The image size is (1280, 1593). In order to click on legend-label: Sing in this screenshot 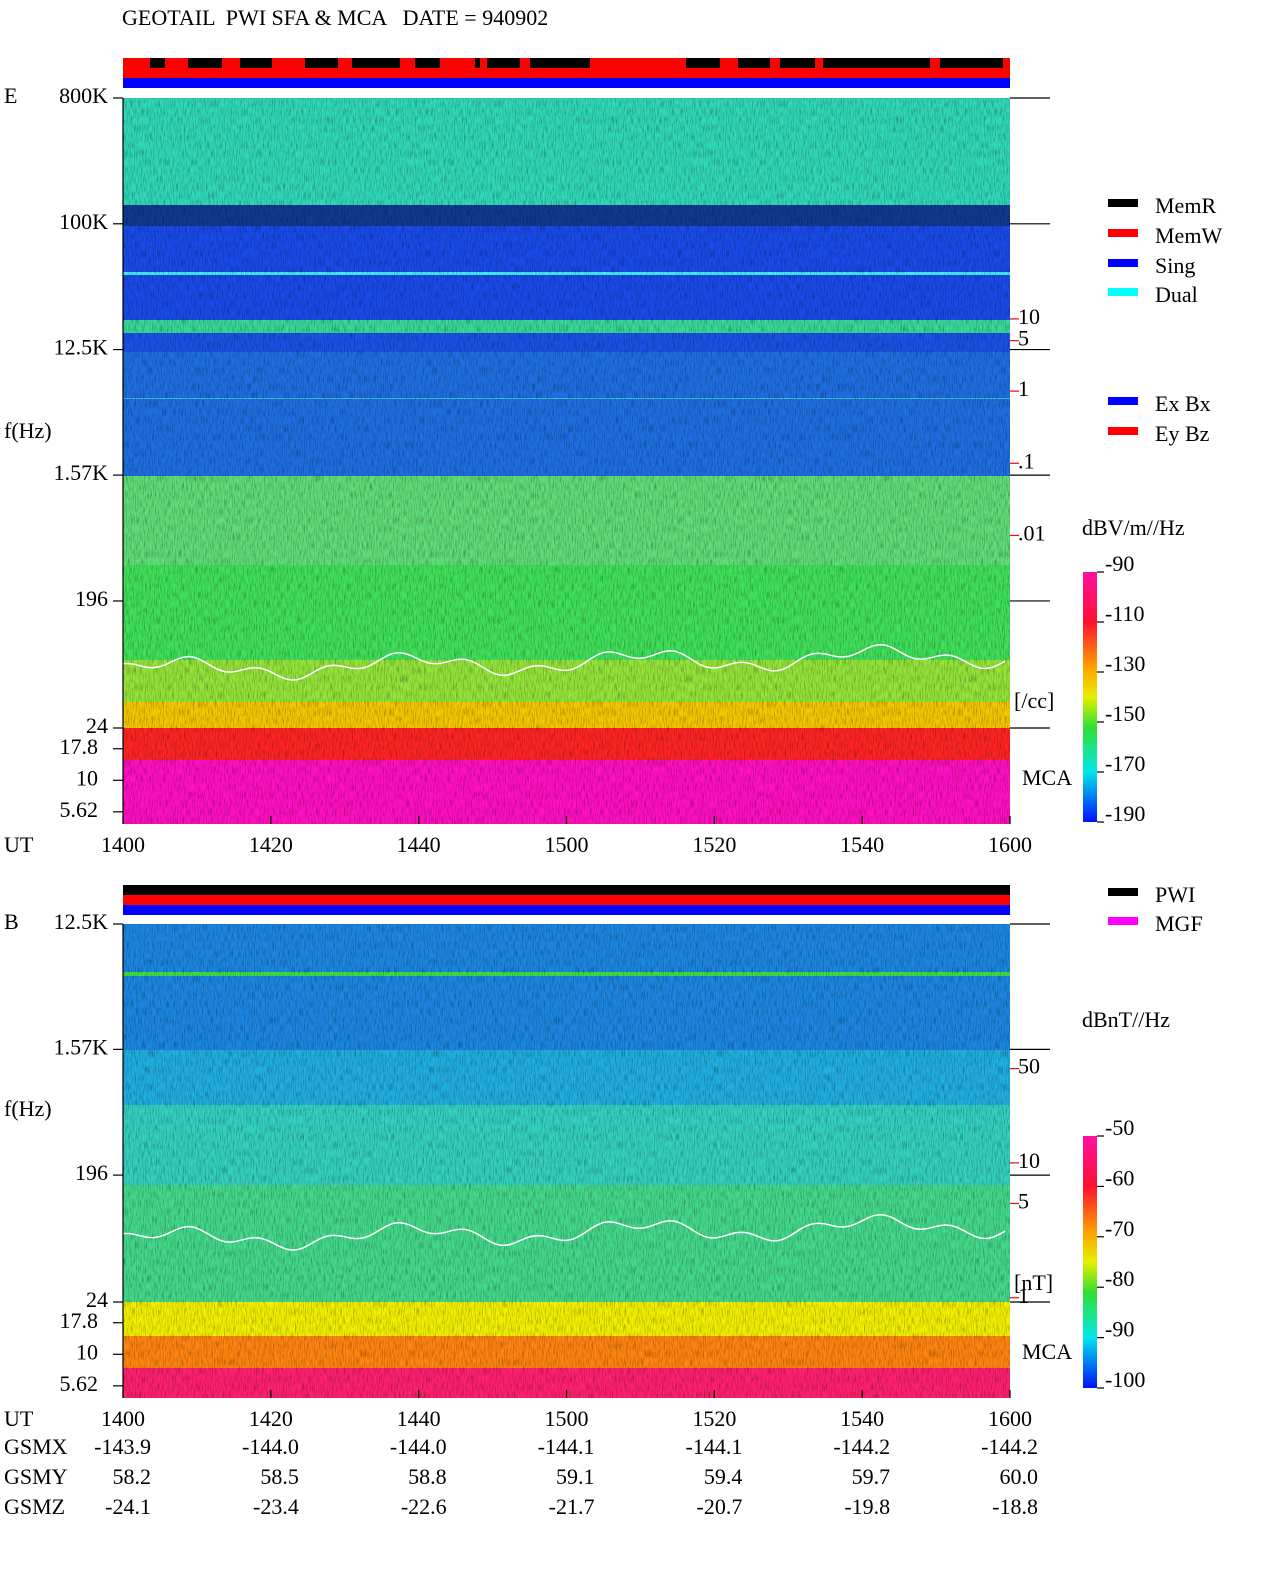, I will do `click(1175, 265)`.